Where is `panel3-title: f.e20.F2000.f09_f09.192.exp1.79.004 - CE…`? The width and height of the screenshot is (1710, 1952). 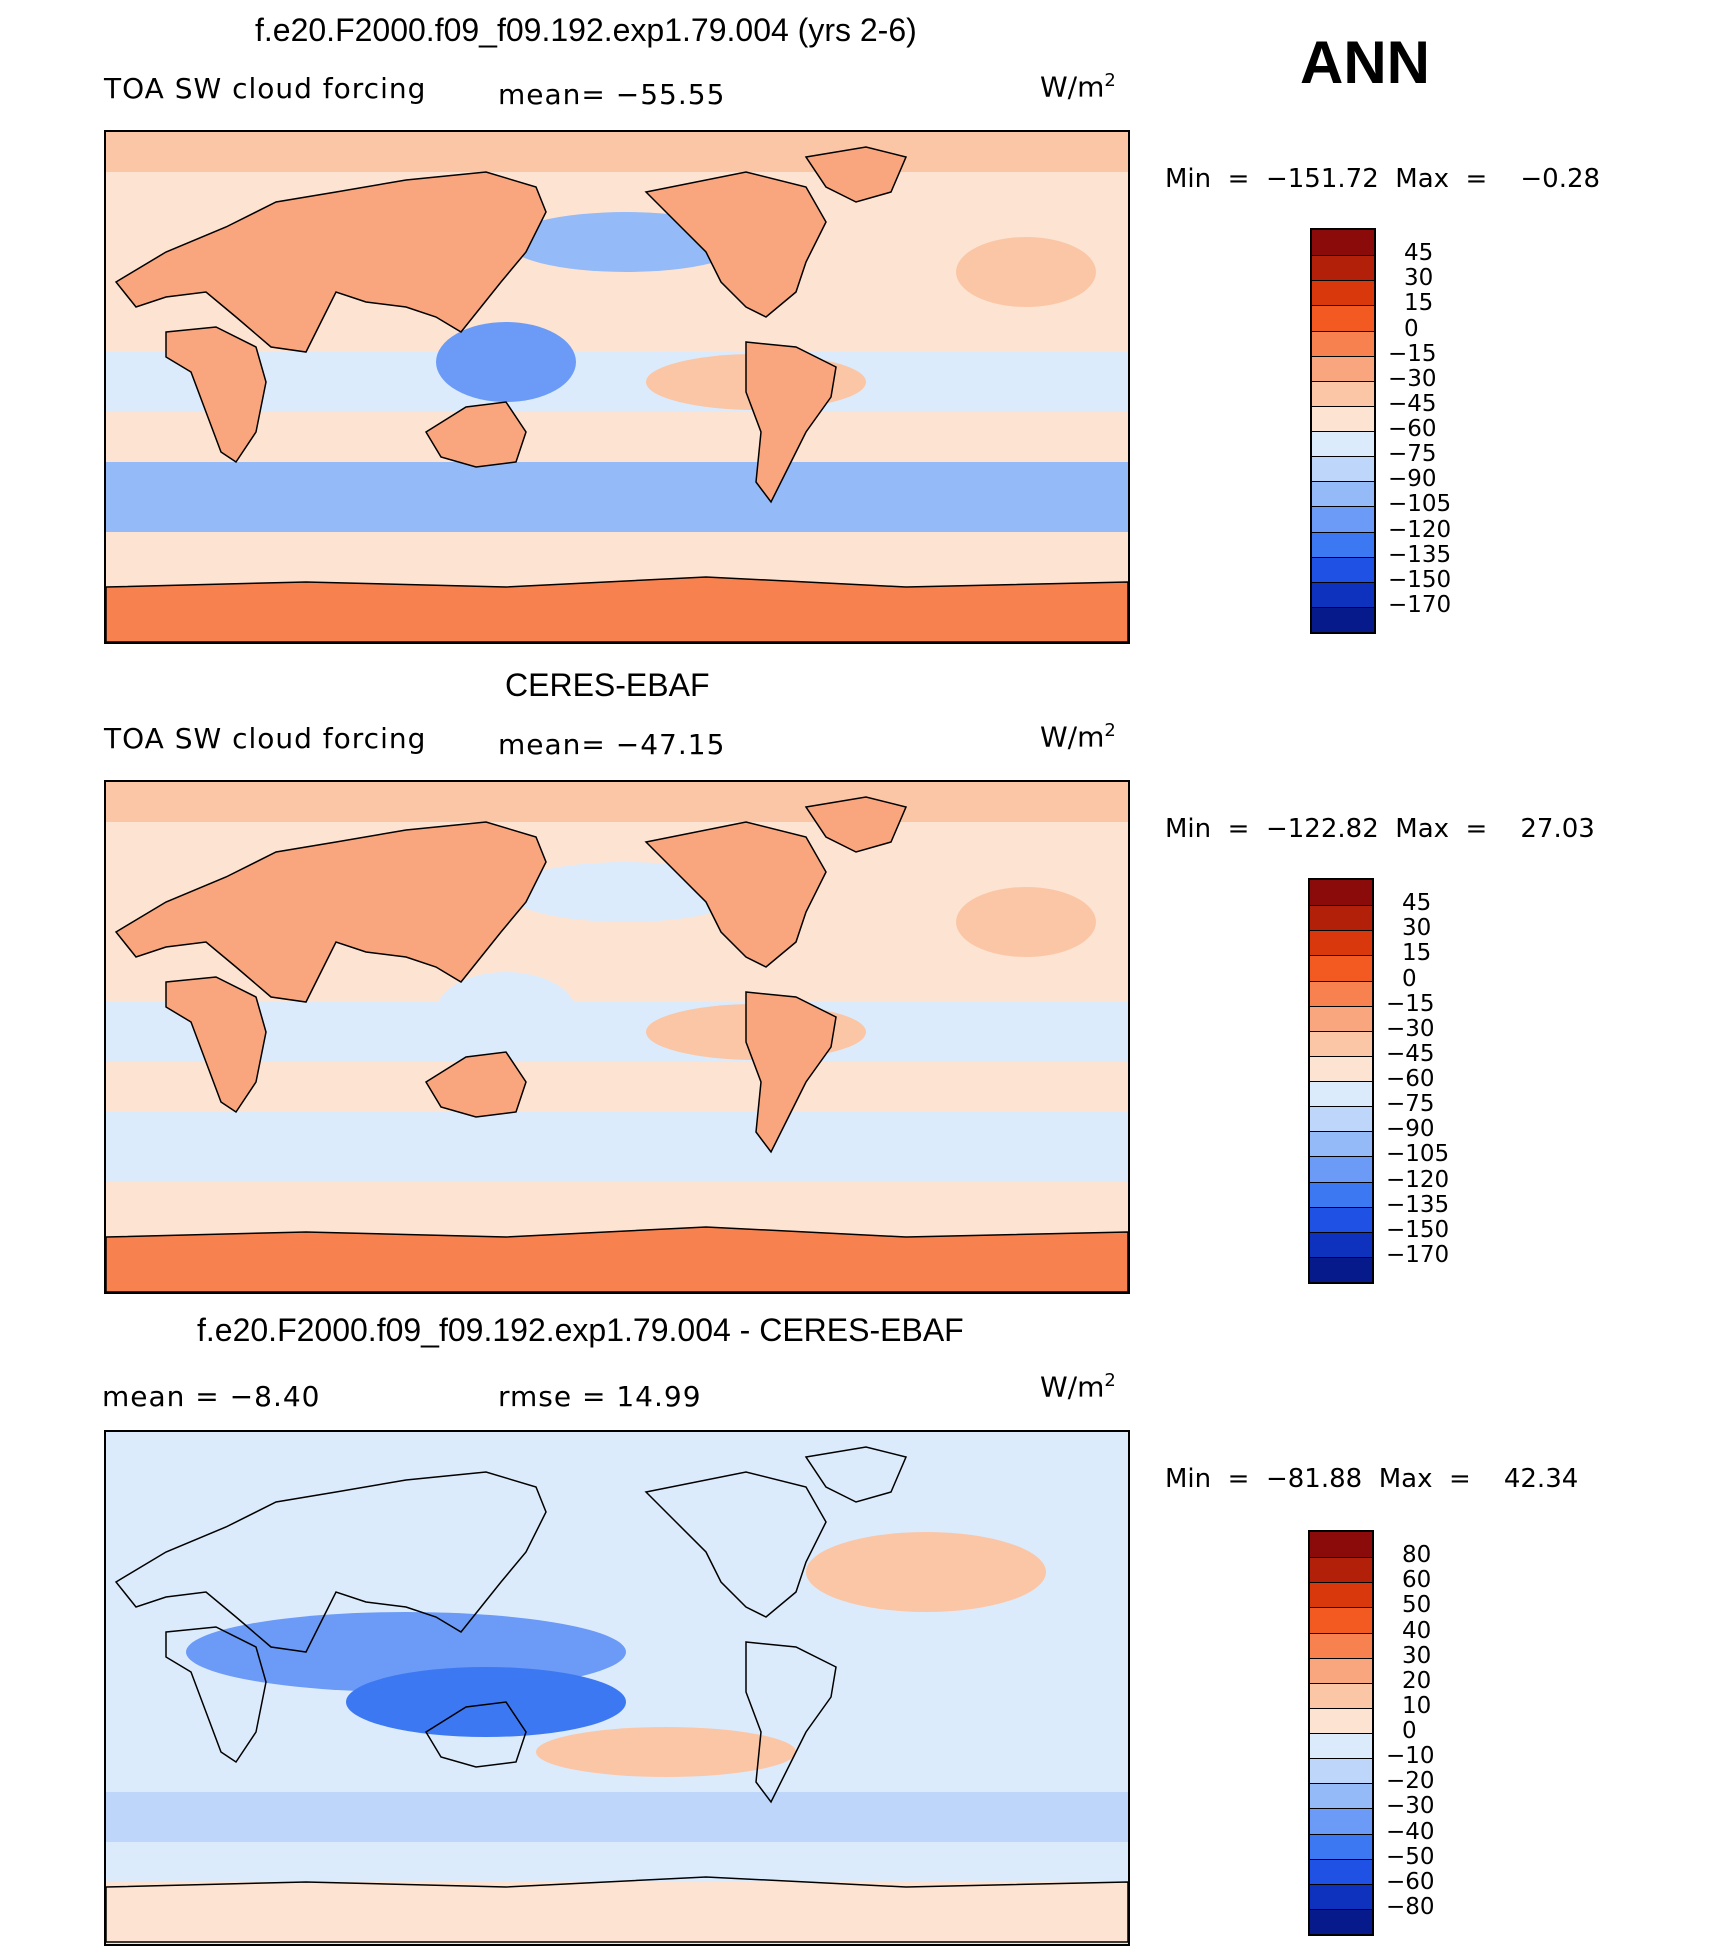 panel3-title: f.e20.F2000.f09_f09.192.exp1.79.004 - CE… is located at coordinates (580, 1330).